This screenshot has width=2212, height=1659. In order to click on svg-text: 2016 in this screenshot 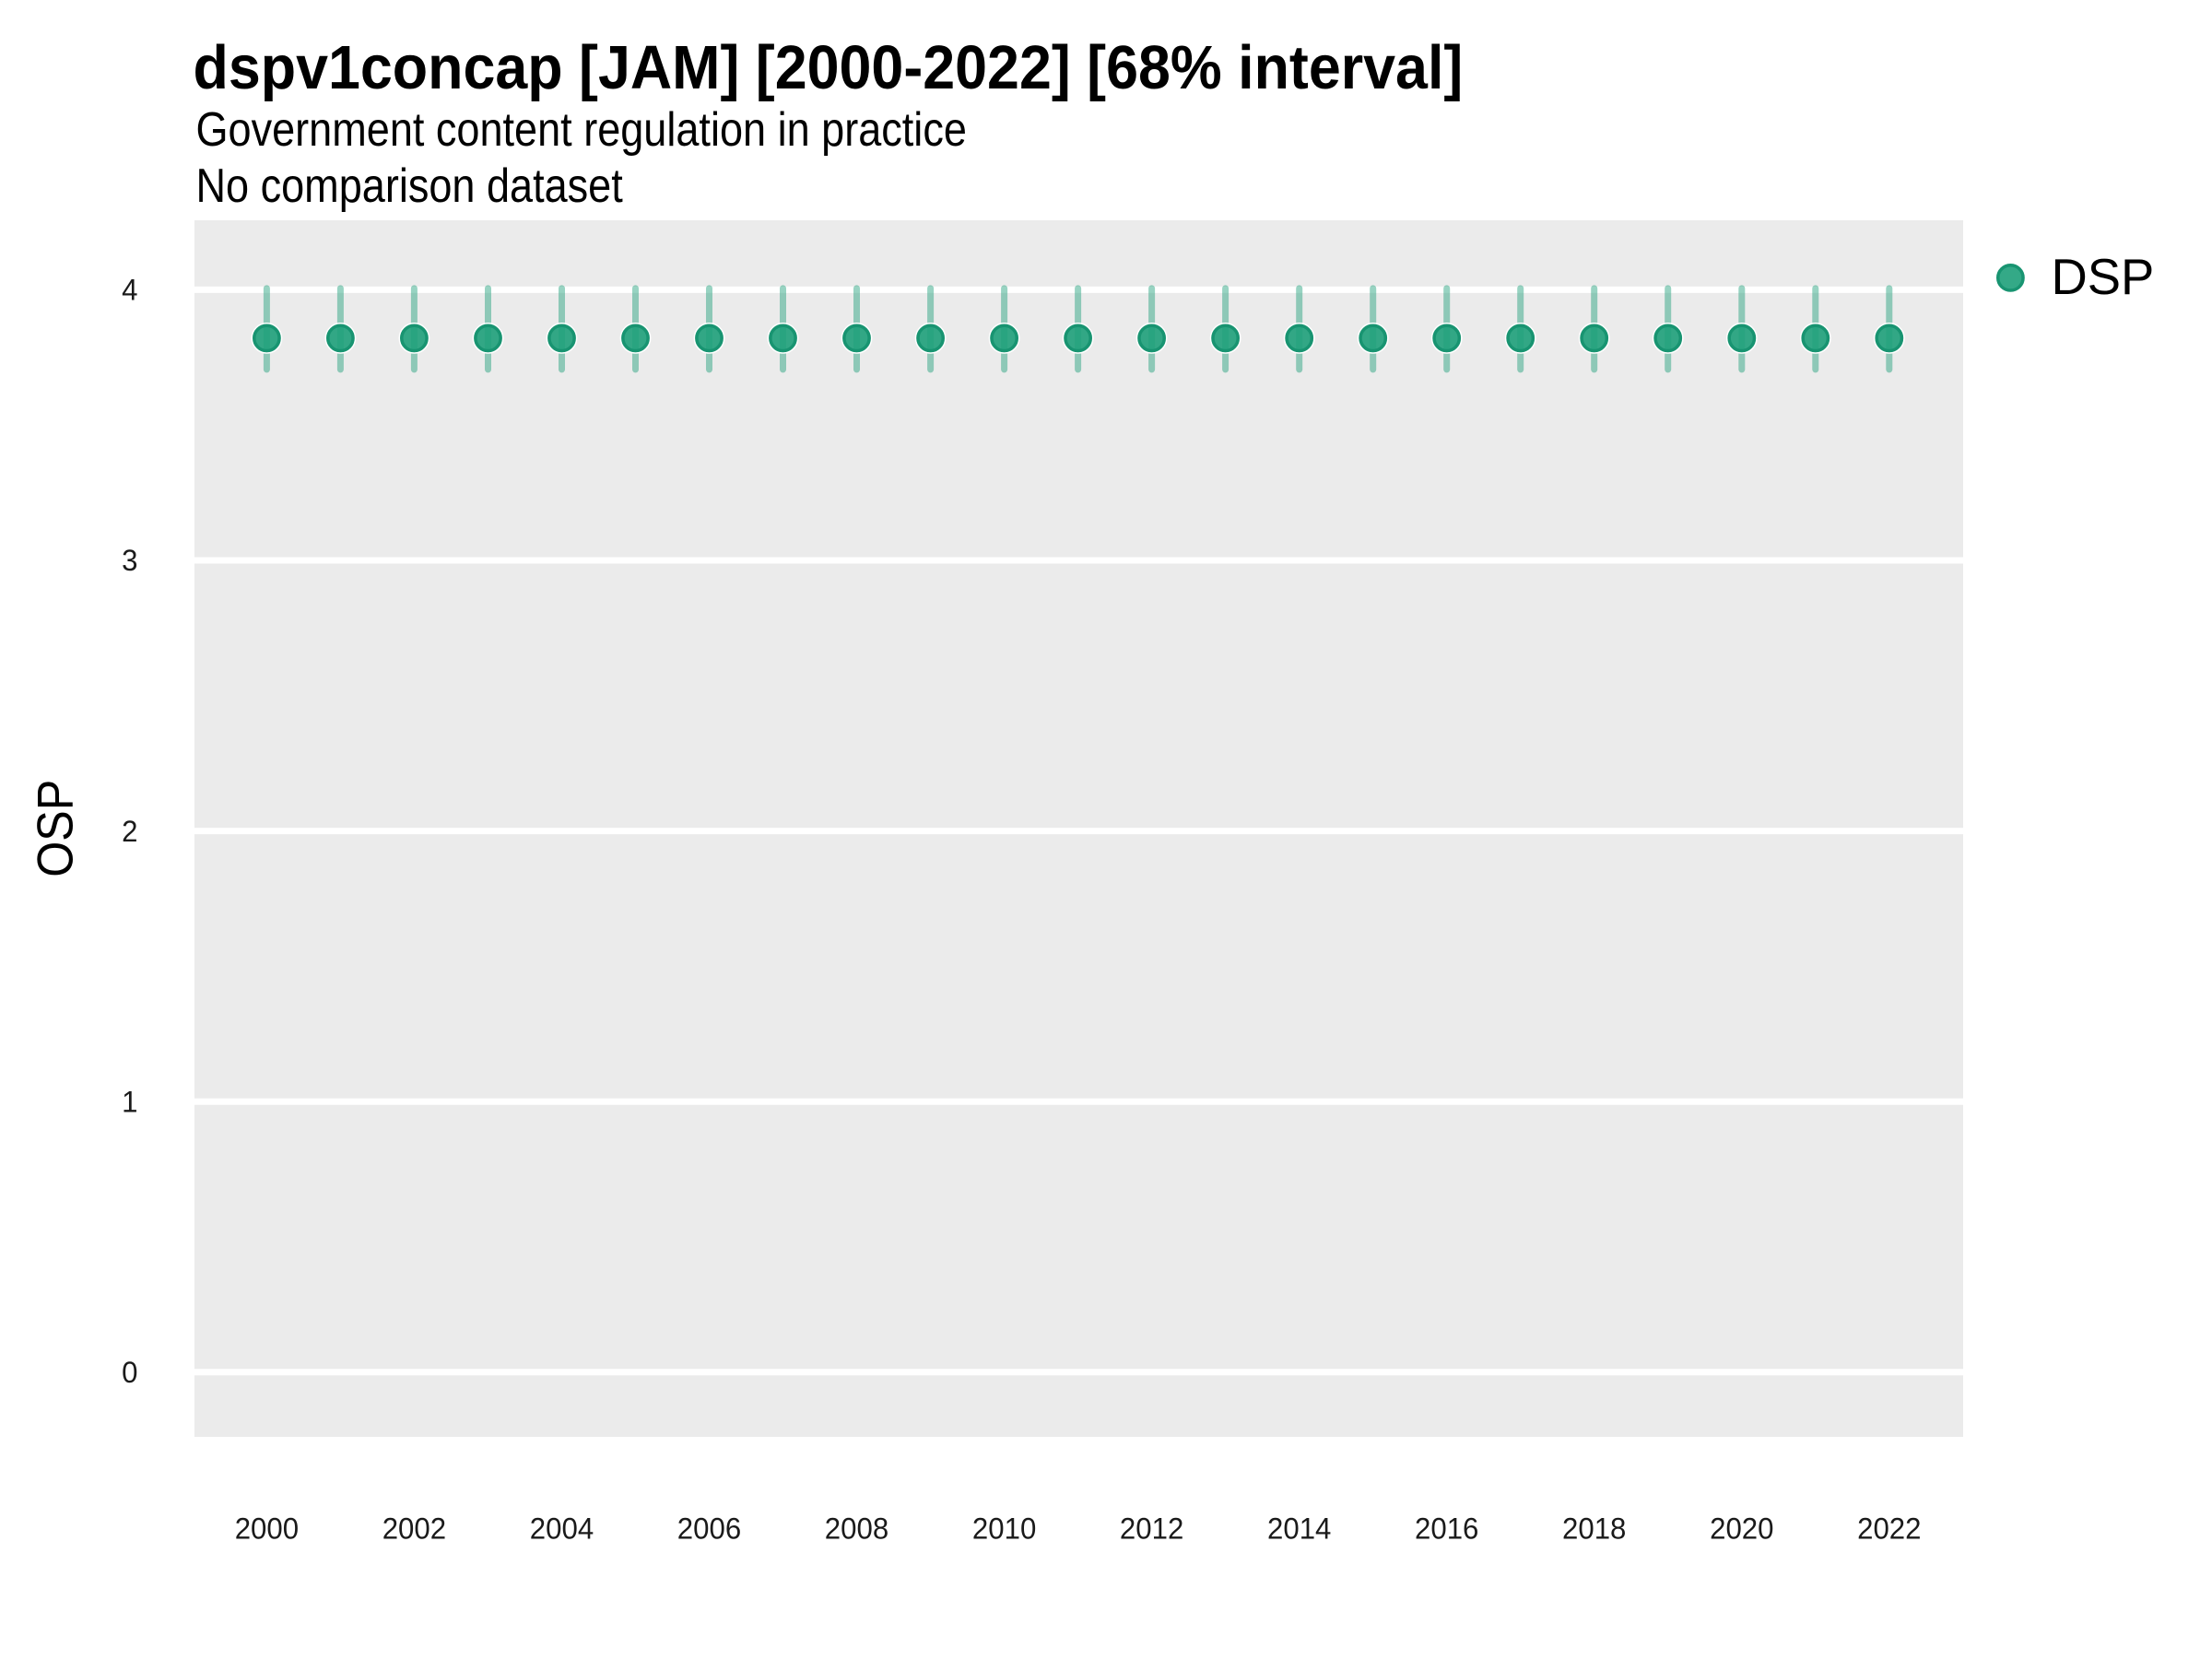, I will do `click(1446, 1529)`.